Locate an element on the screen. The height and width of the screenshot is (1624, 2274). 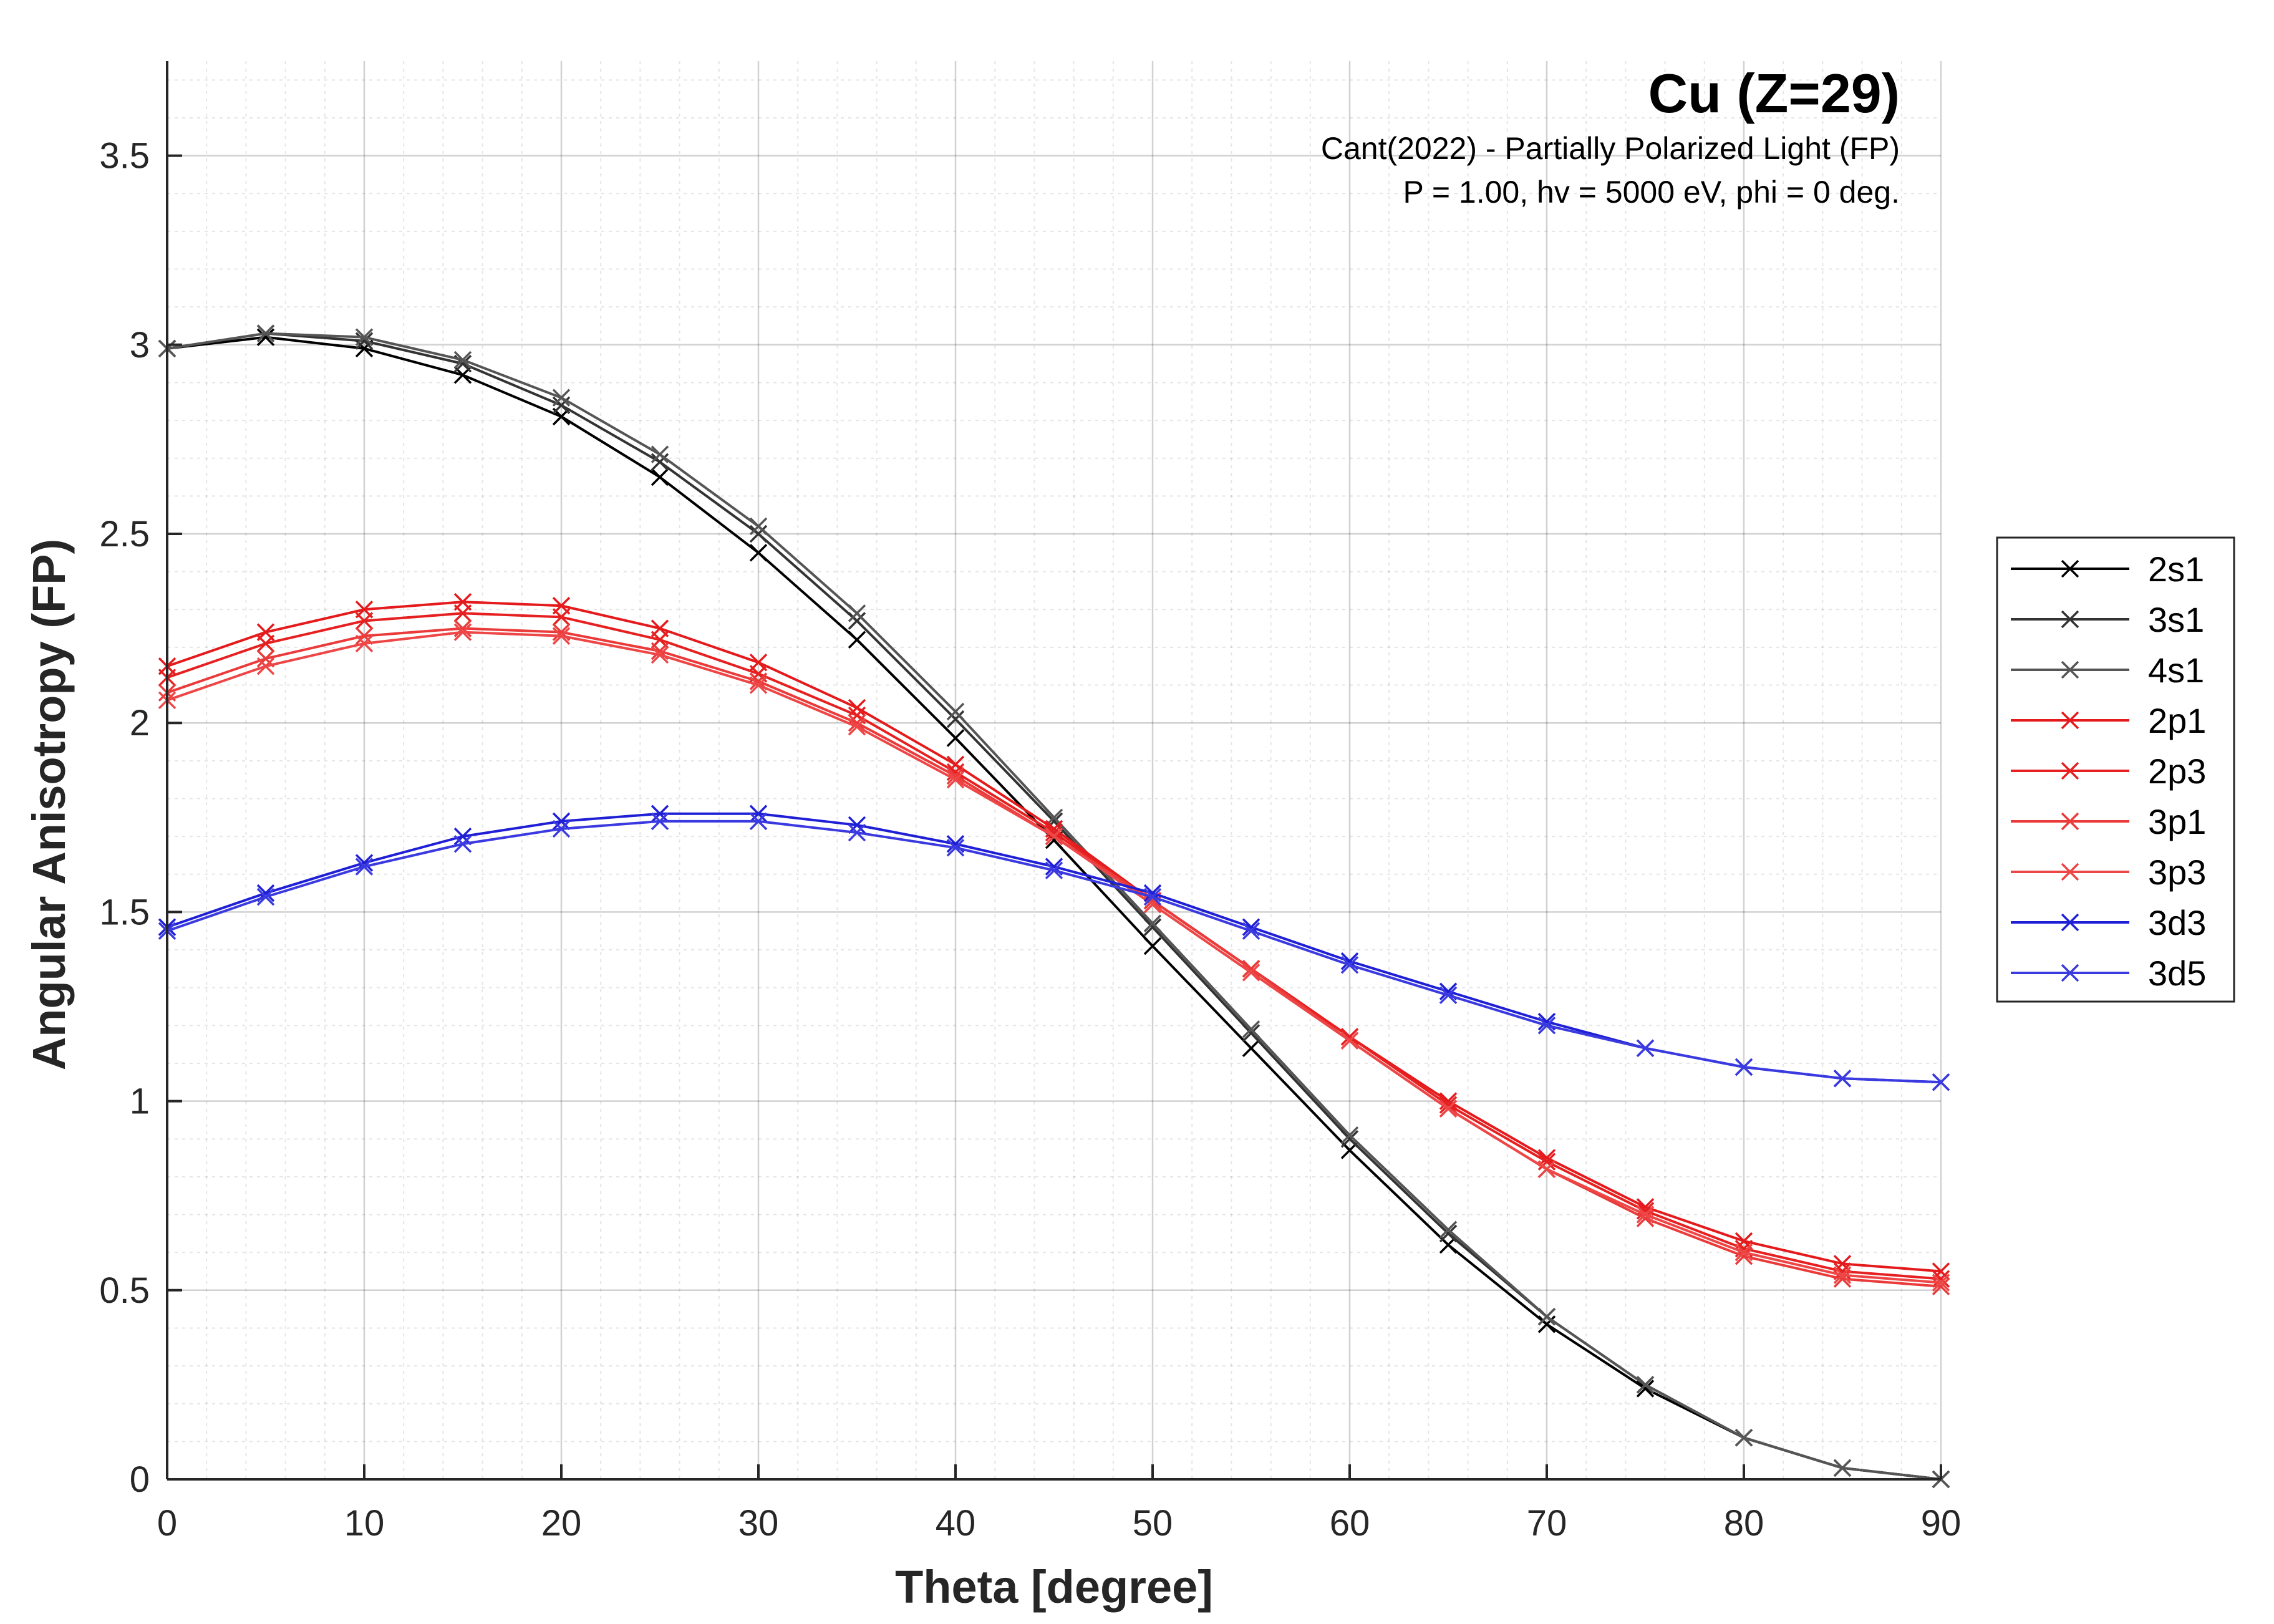
y-tick-label: 2.5 is located at coordinates (124, 534).